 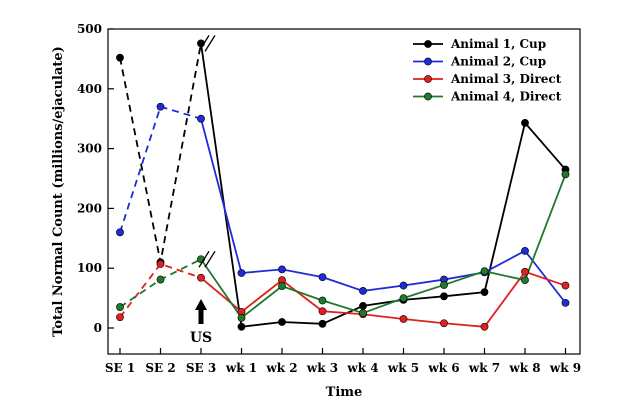 I want to click on legend-label-3: Animal 3, Direct, so click(x=506, y=79).